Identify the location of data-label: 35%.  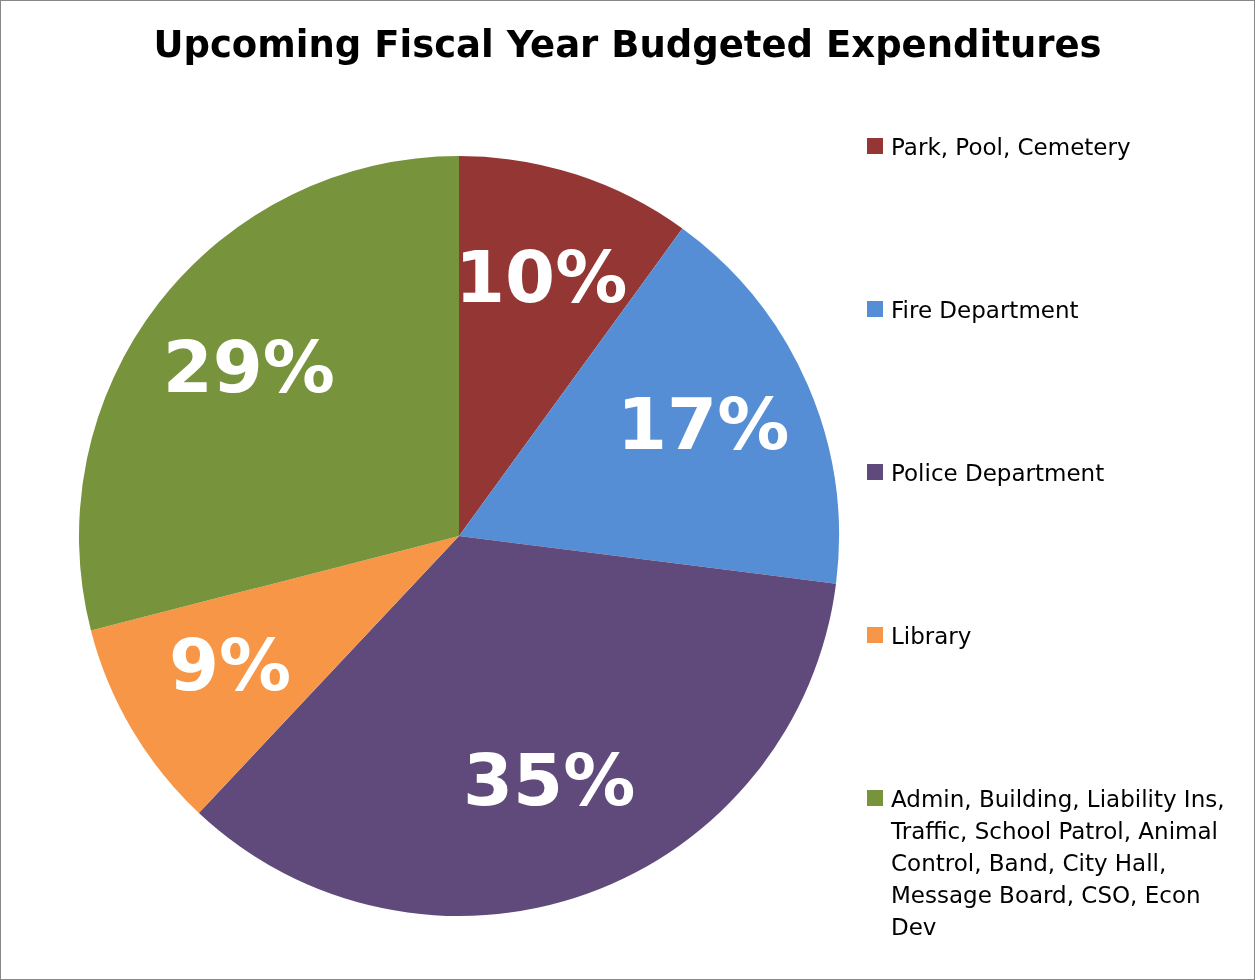
(549, 779).